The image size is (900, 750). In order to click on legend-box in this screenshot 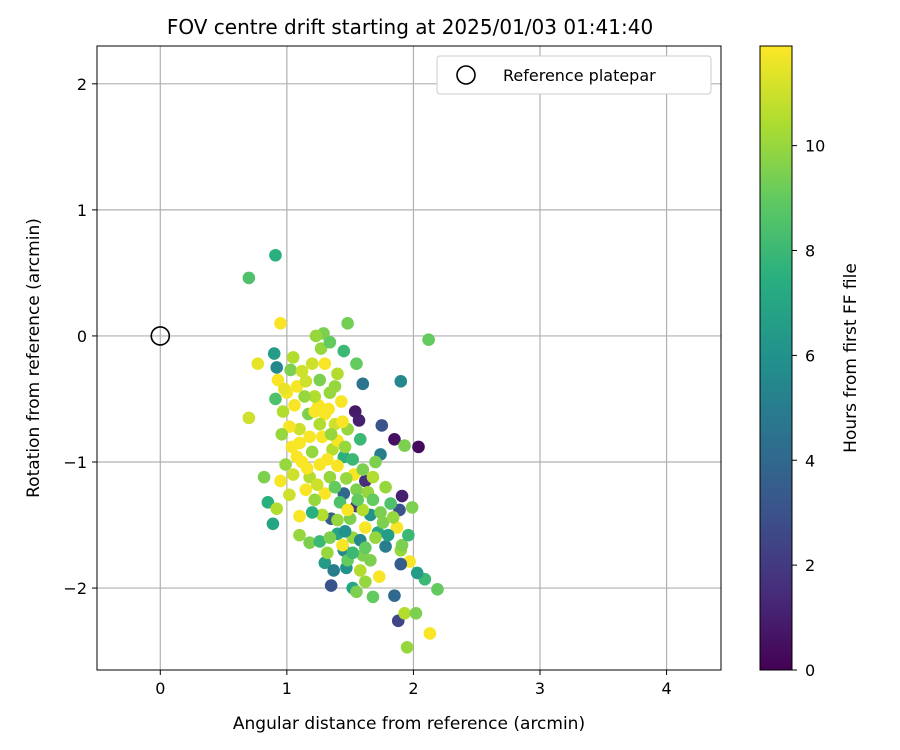, I will do `click(574, 75)`.